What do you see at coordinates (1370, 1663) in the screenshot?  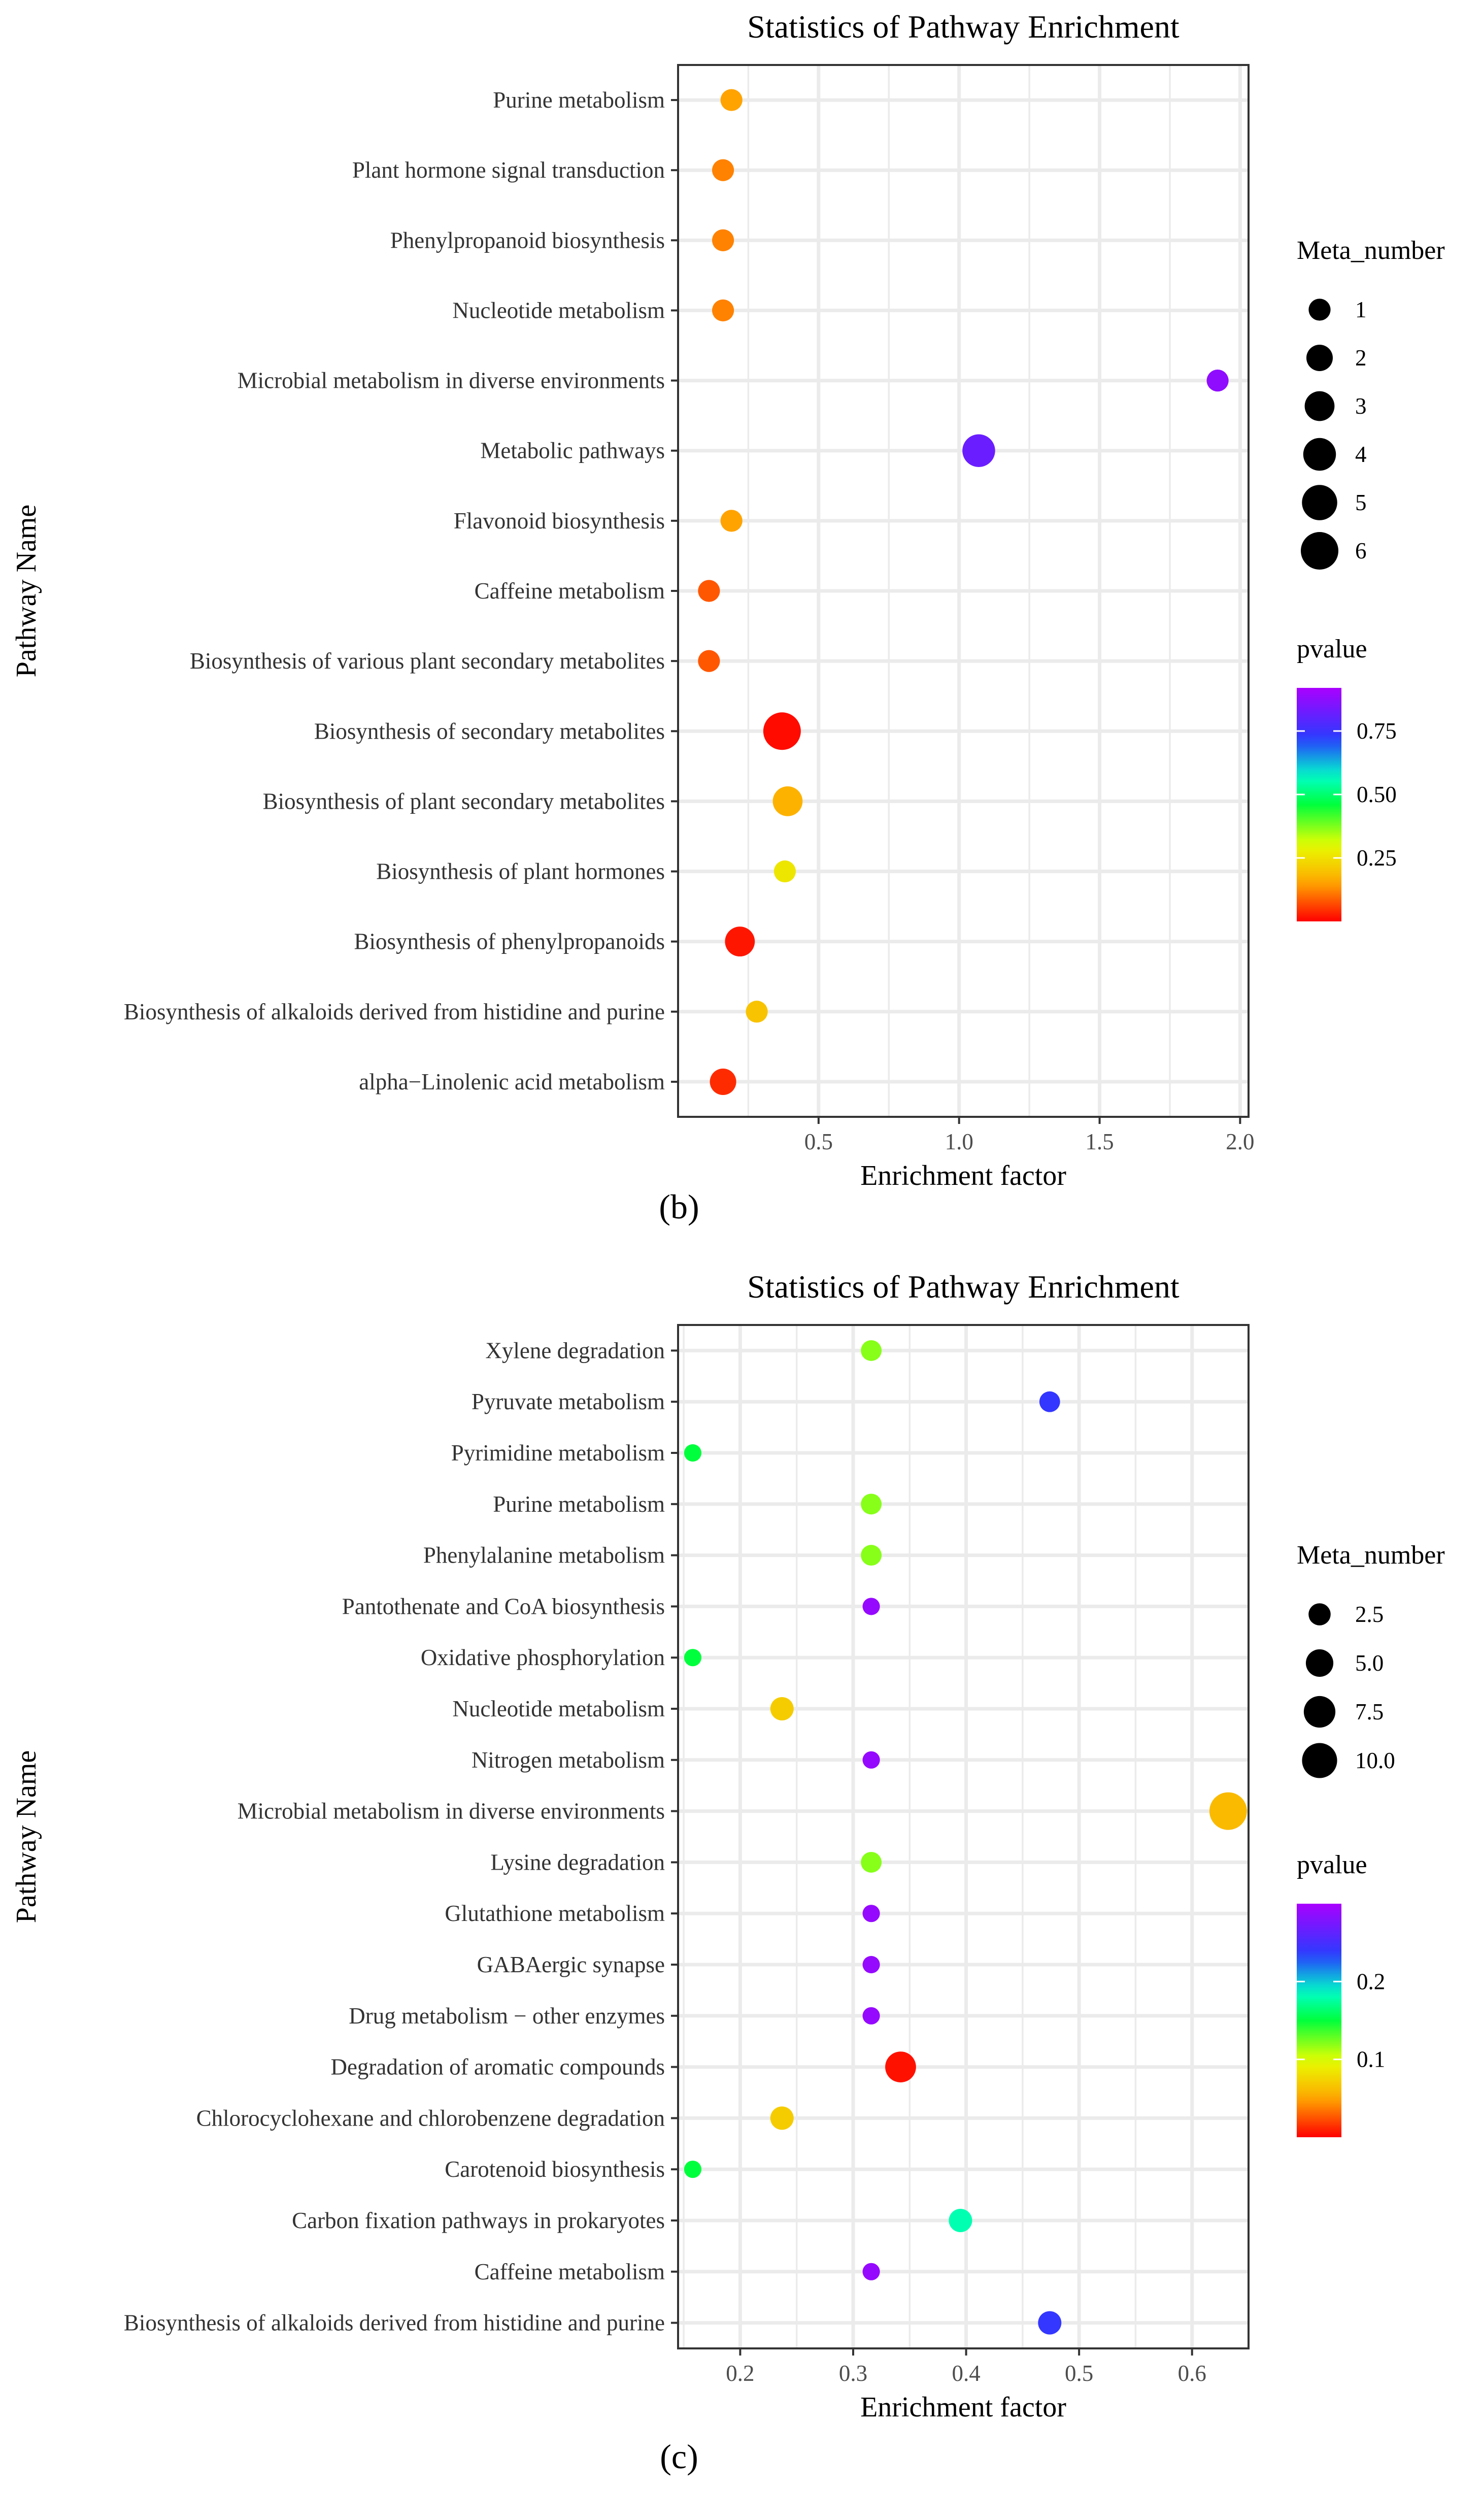 I see `size-legend-label: 5.0` at bounding box center [1370, 1663].